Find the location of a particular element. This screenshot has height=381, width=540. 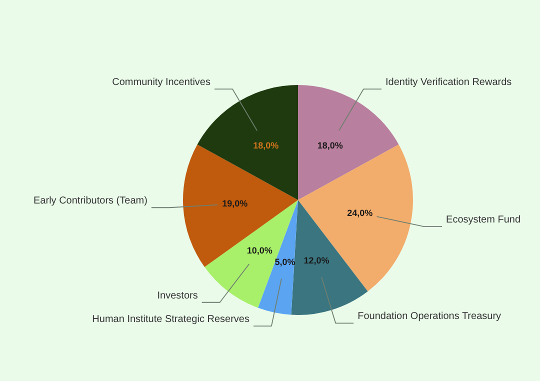

slice-label: Investors is located at coordinates (177, 296).